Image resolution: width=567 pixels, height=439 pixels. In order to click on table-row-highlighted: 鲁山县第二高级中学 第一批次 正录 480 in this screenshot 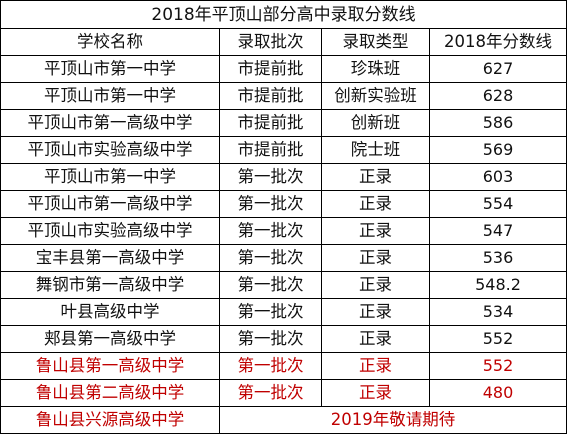, I will do `click(283, 393)`.